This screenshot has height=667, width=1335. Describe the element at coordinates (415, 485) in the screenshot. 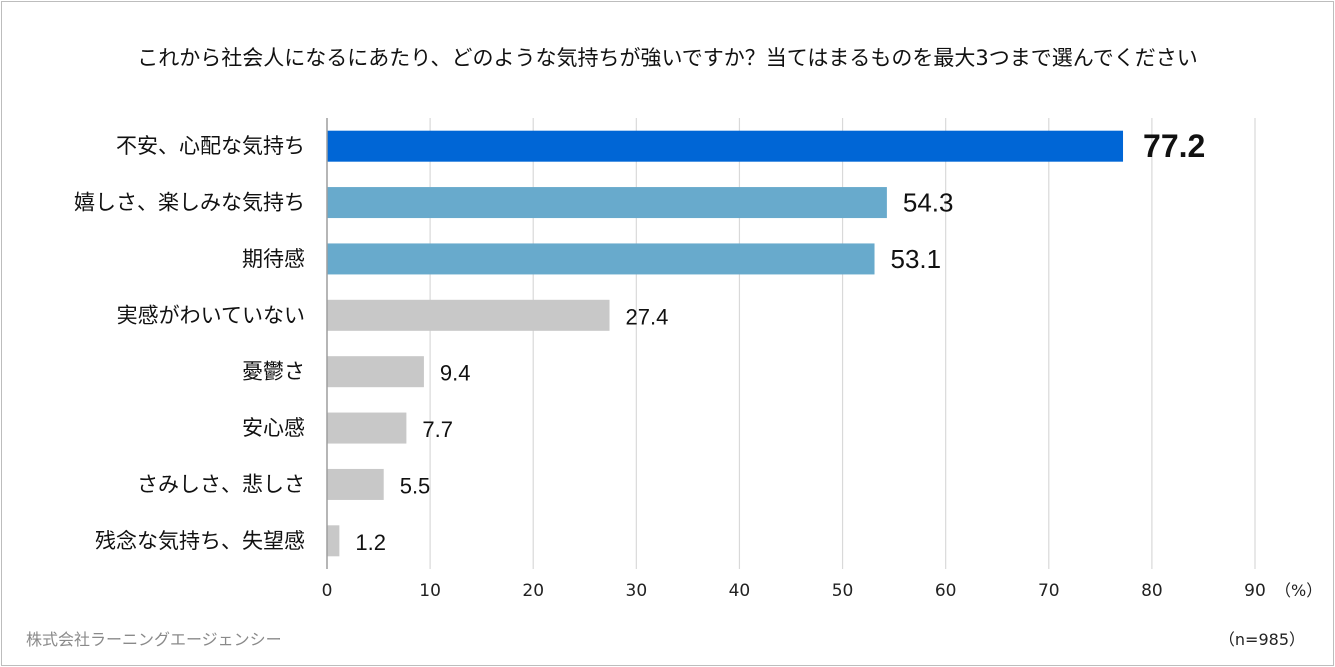

I see `data-label: 5.5` at that location.